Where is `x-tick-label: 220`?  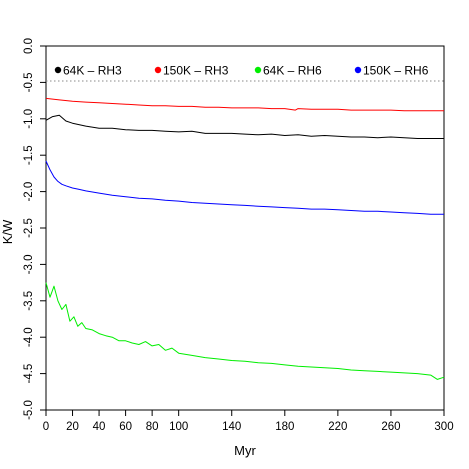
x-tick-label: 220 is located at coordinates (337, 427).